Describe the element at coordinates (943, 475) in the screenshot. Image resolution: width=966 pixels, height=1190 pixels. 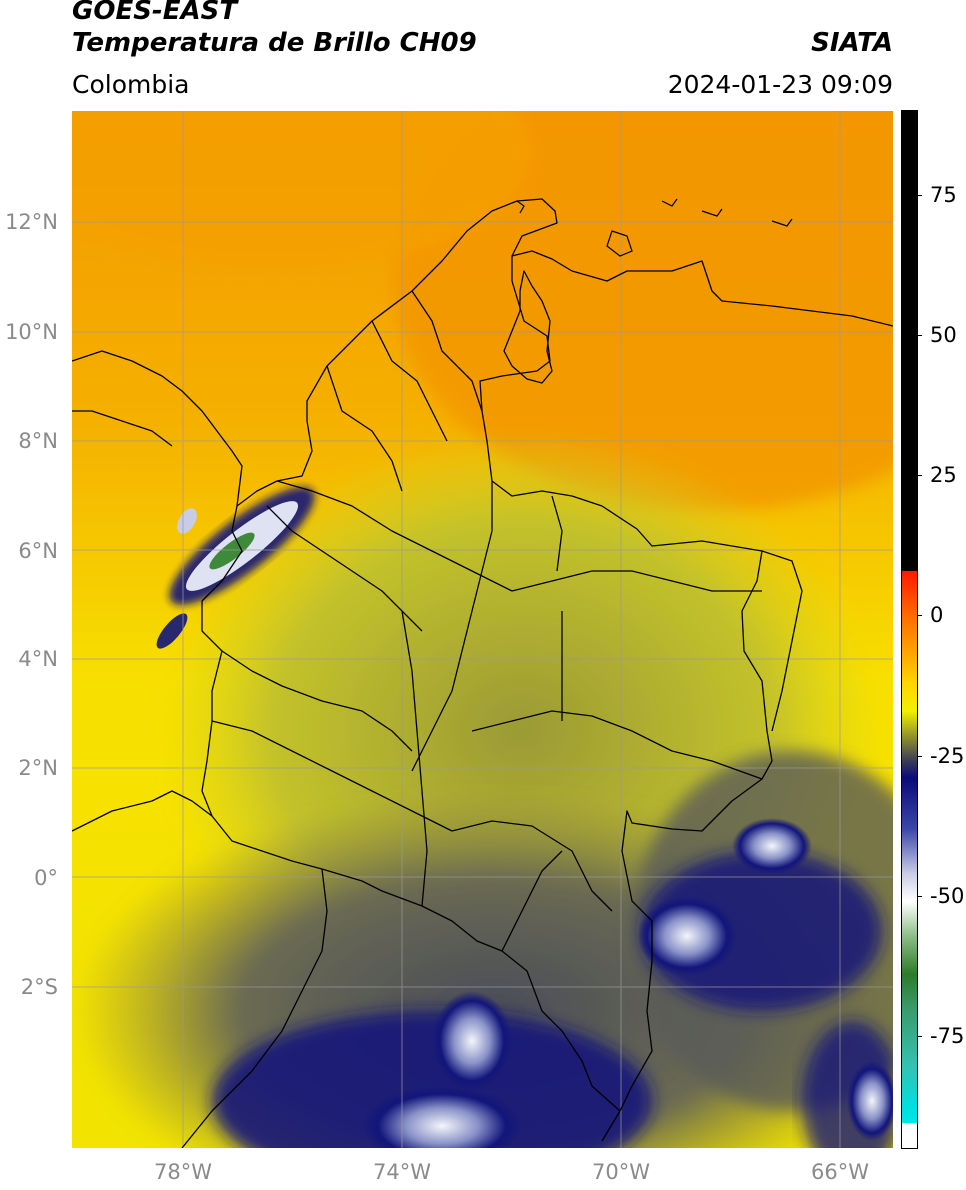
I see `colorbar-tick-label: 25` at that location.